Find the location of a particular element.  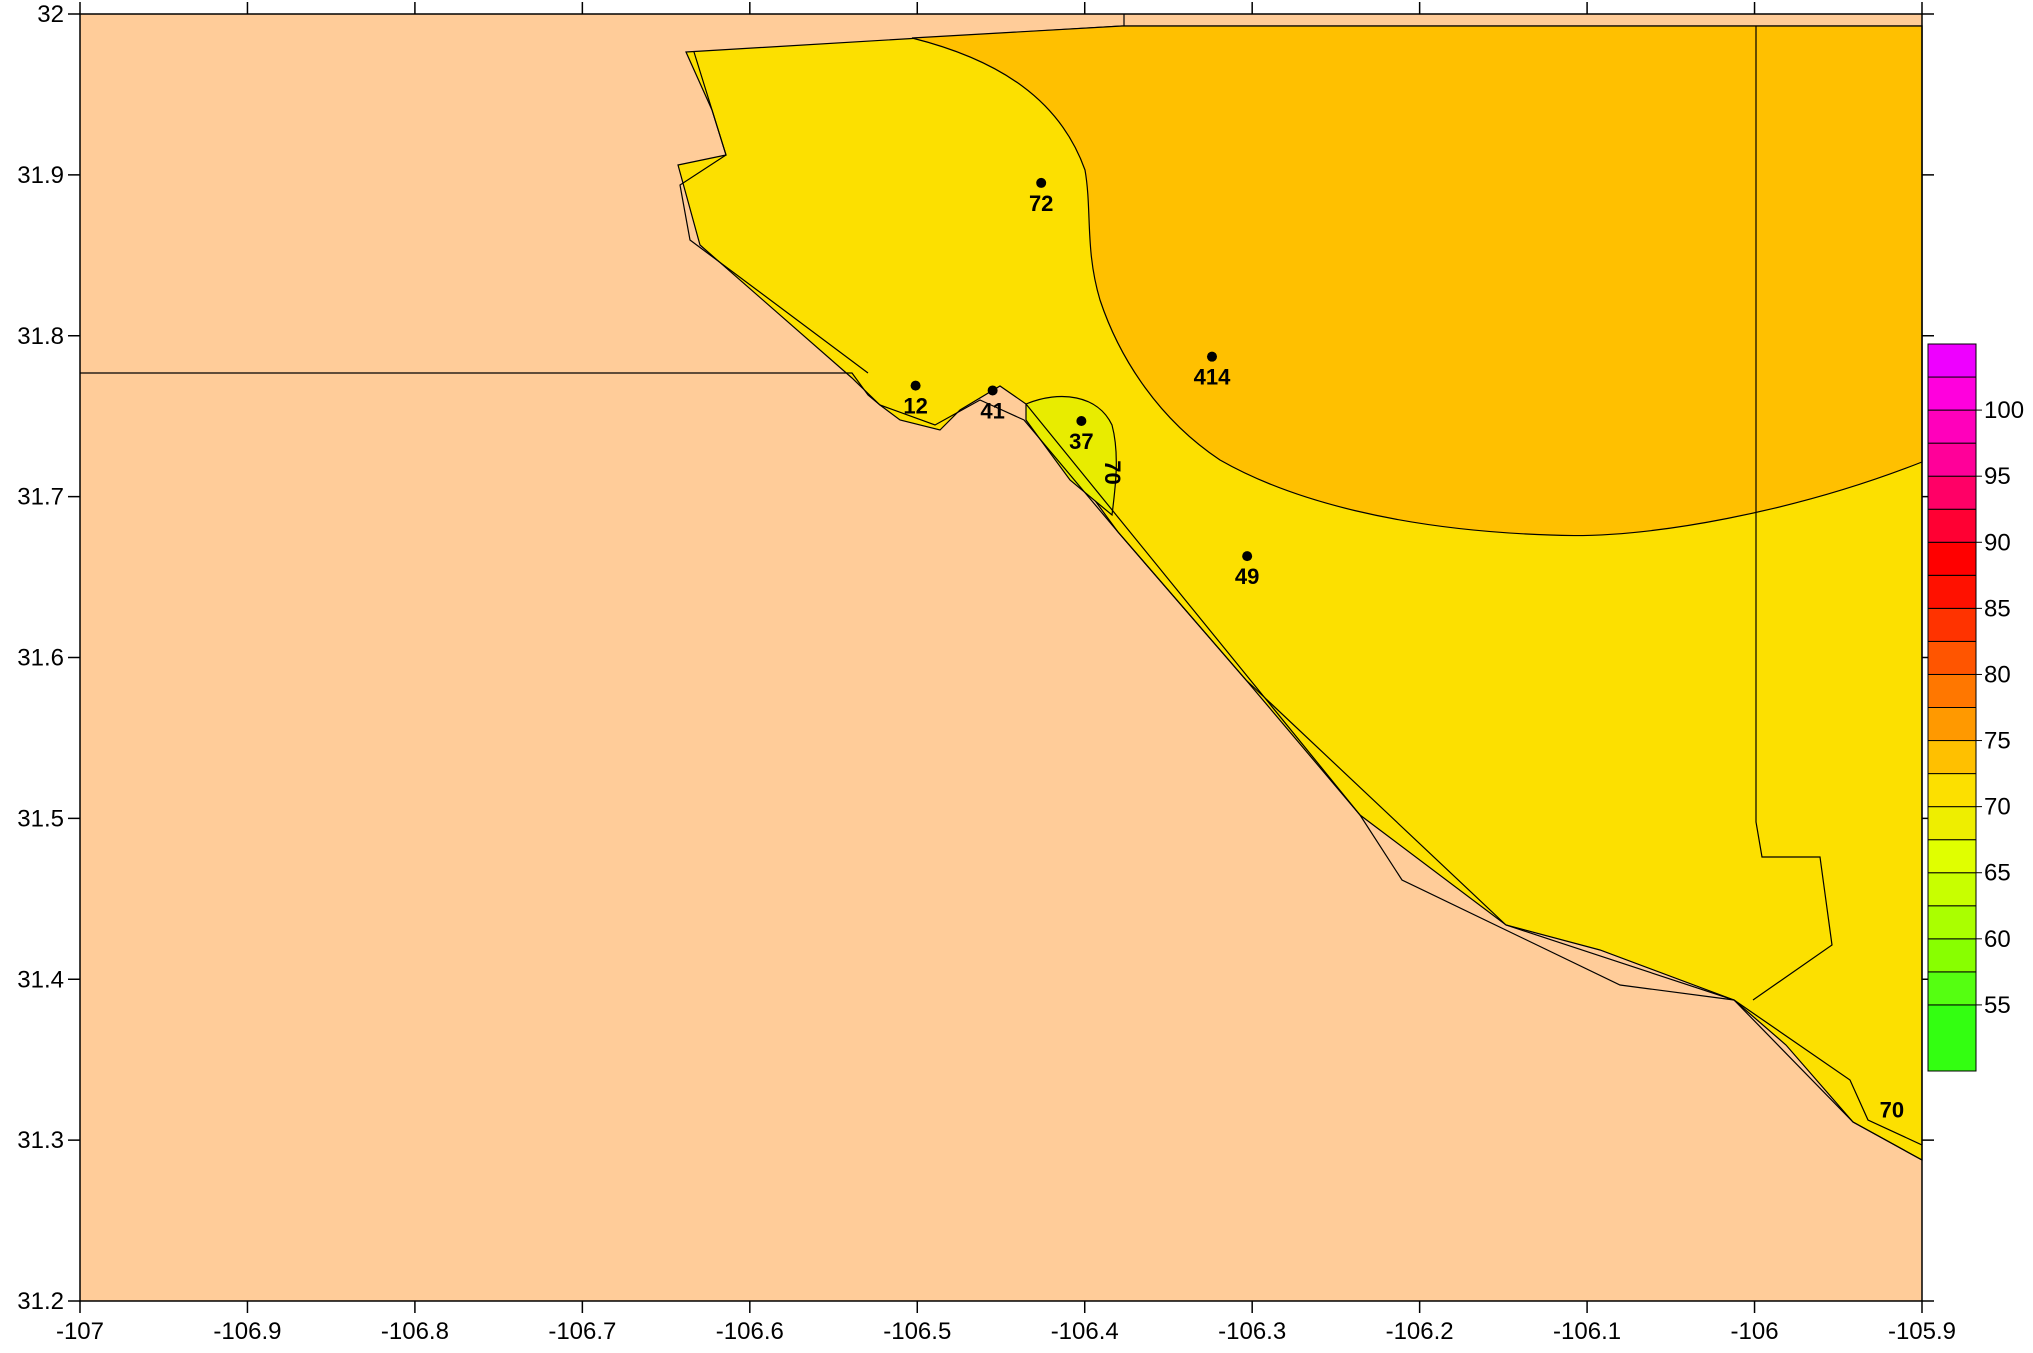

x-tick-label: -106 is located at coordinates (1755, 1331).